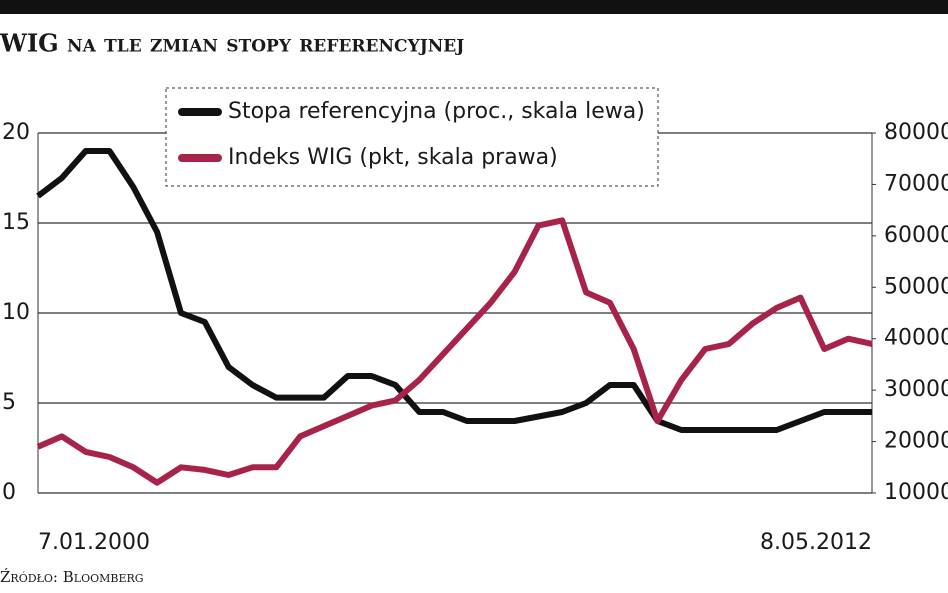  What do you see at coordinates (393, 157) in the screenshot?
I see `legend-label: Indeks WIG (pkt, skala prawa)` at bounding box center [393, 157].